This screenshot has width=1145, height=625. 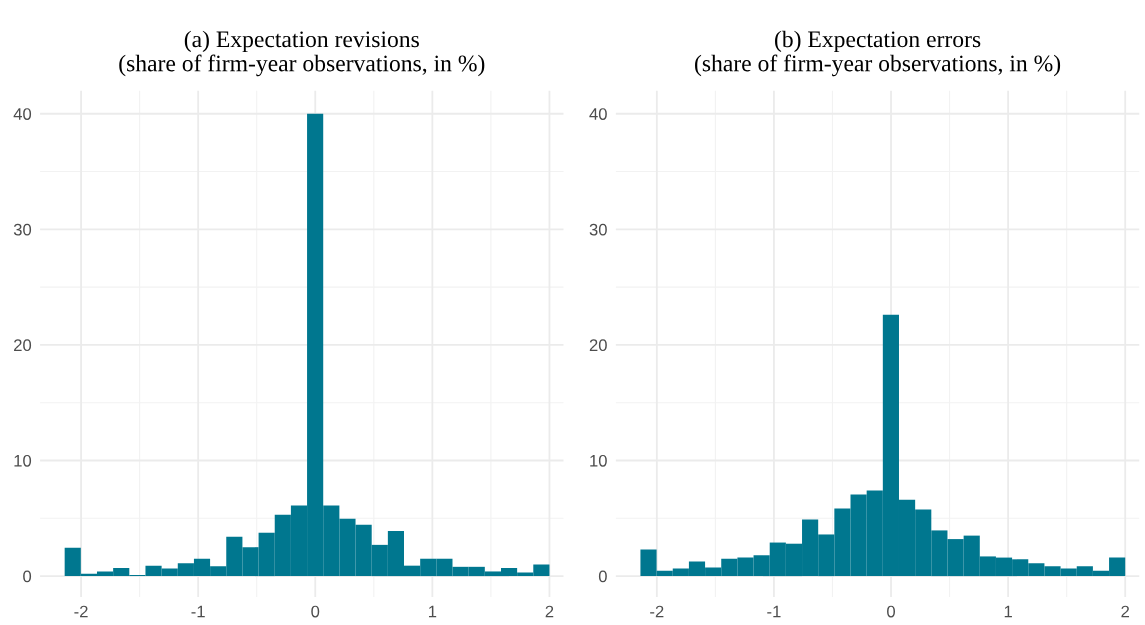 What do you see at coordinates (302, 53) in the screenshot?
I see `chart-title: (a) Expectation revisions (share of firm-year observations, in %)` at bounding box center [302, 53].